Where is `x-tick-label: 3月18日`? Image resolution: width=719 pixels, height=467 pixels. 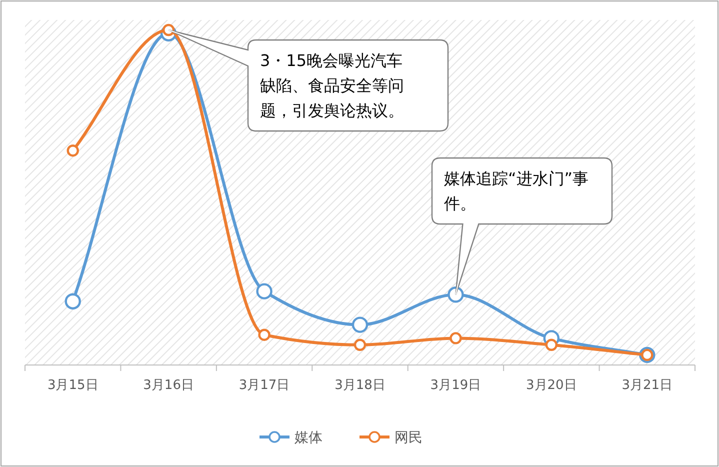 x-tick-label: 3月18日 is located at coordinates (360, 385).